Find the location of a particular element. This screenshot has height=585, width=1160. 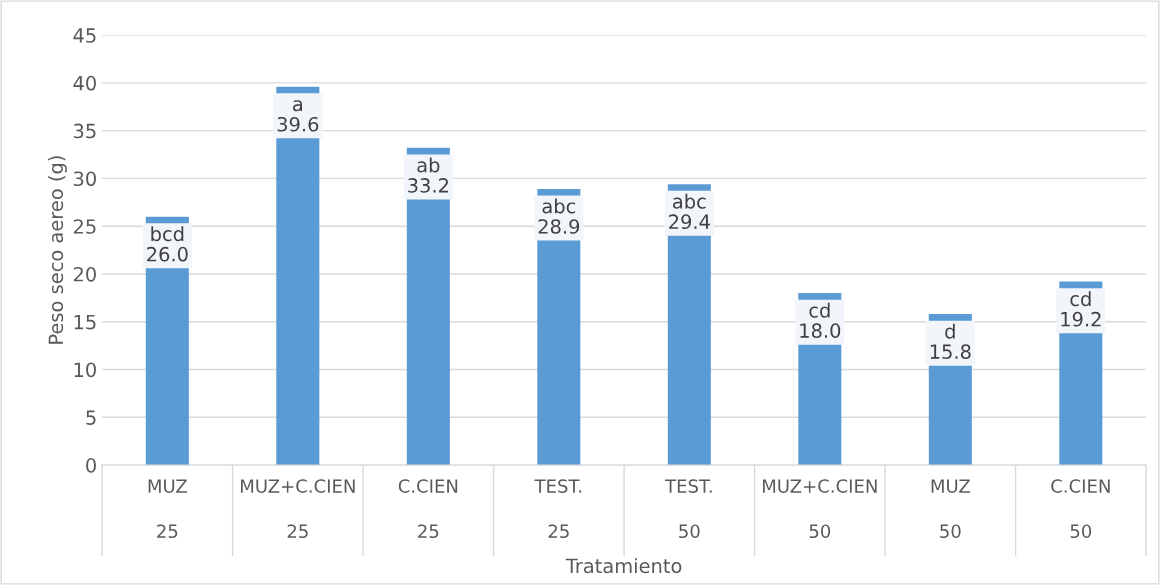

data-label: abc 29.4 is located at coordinates (689, 211).